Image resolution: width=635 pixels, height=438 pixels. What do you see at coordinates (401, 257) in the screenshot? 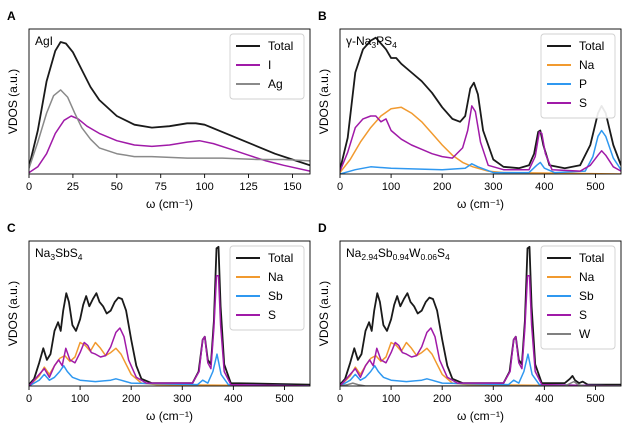
I see `inset-label-part: 0.94` at bounding box center [401, 257].